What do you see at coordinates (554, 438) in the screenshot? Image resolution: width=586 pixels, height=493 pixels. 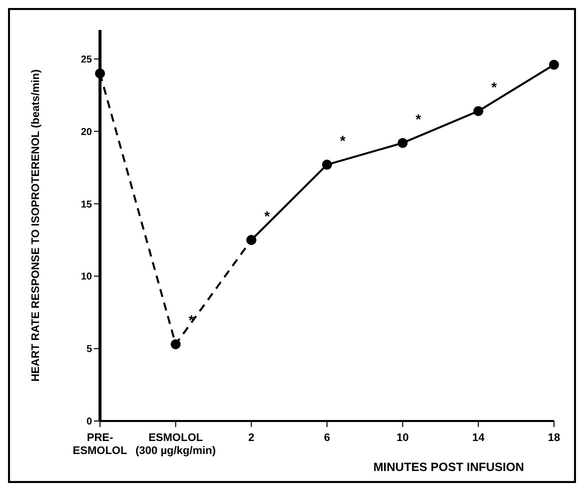 I see `x-tick-label: 18` at bounding box center [554, 438].